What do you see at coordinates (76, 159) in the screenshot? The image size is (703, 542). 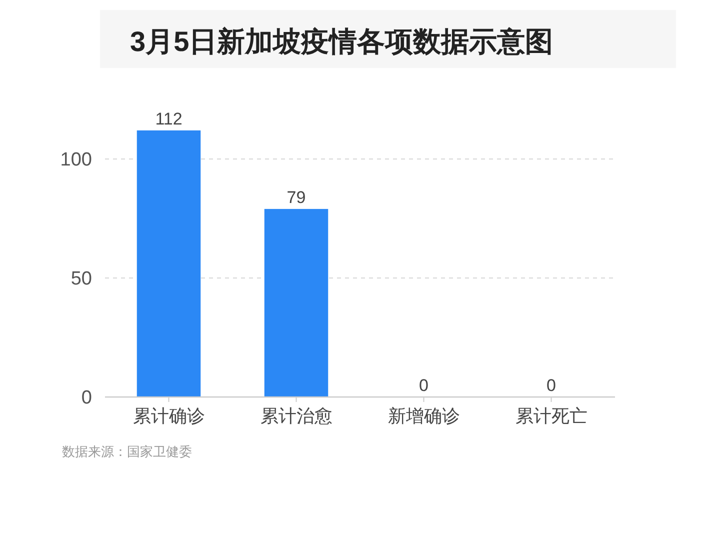 I see `y-tick-label: 100` at bounding box center [76, 159].